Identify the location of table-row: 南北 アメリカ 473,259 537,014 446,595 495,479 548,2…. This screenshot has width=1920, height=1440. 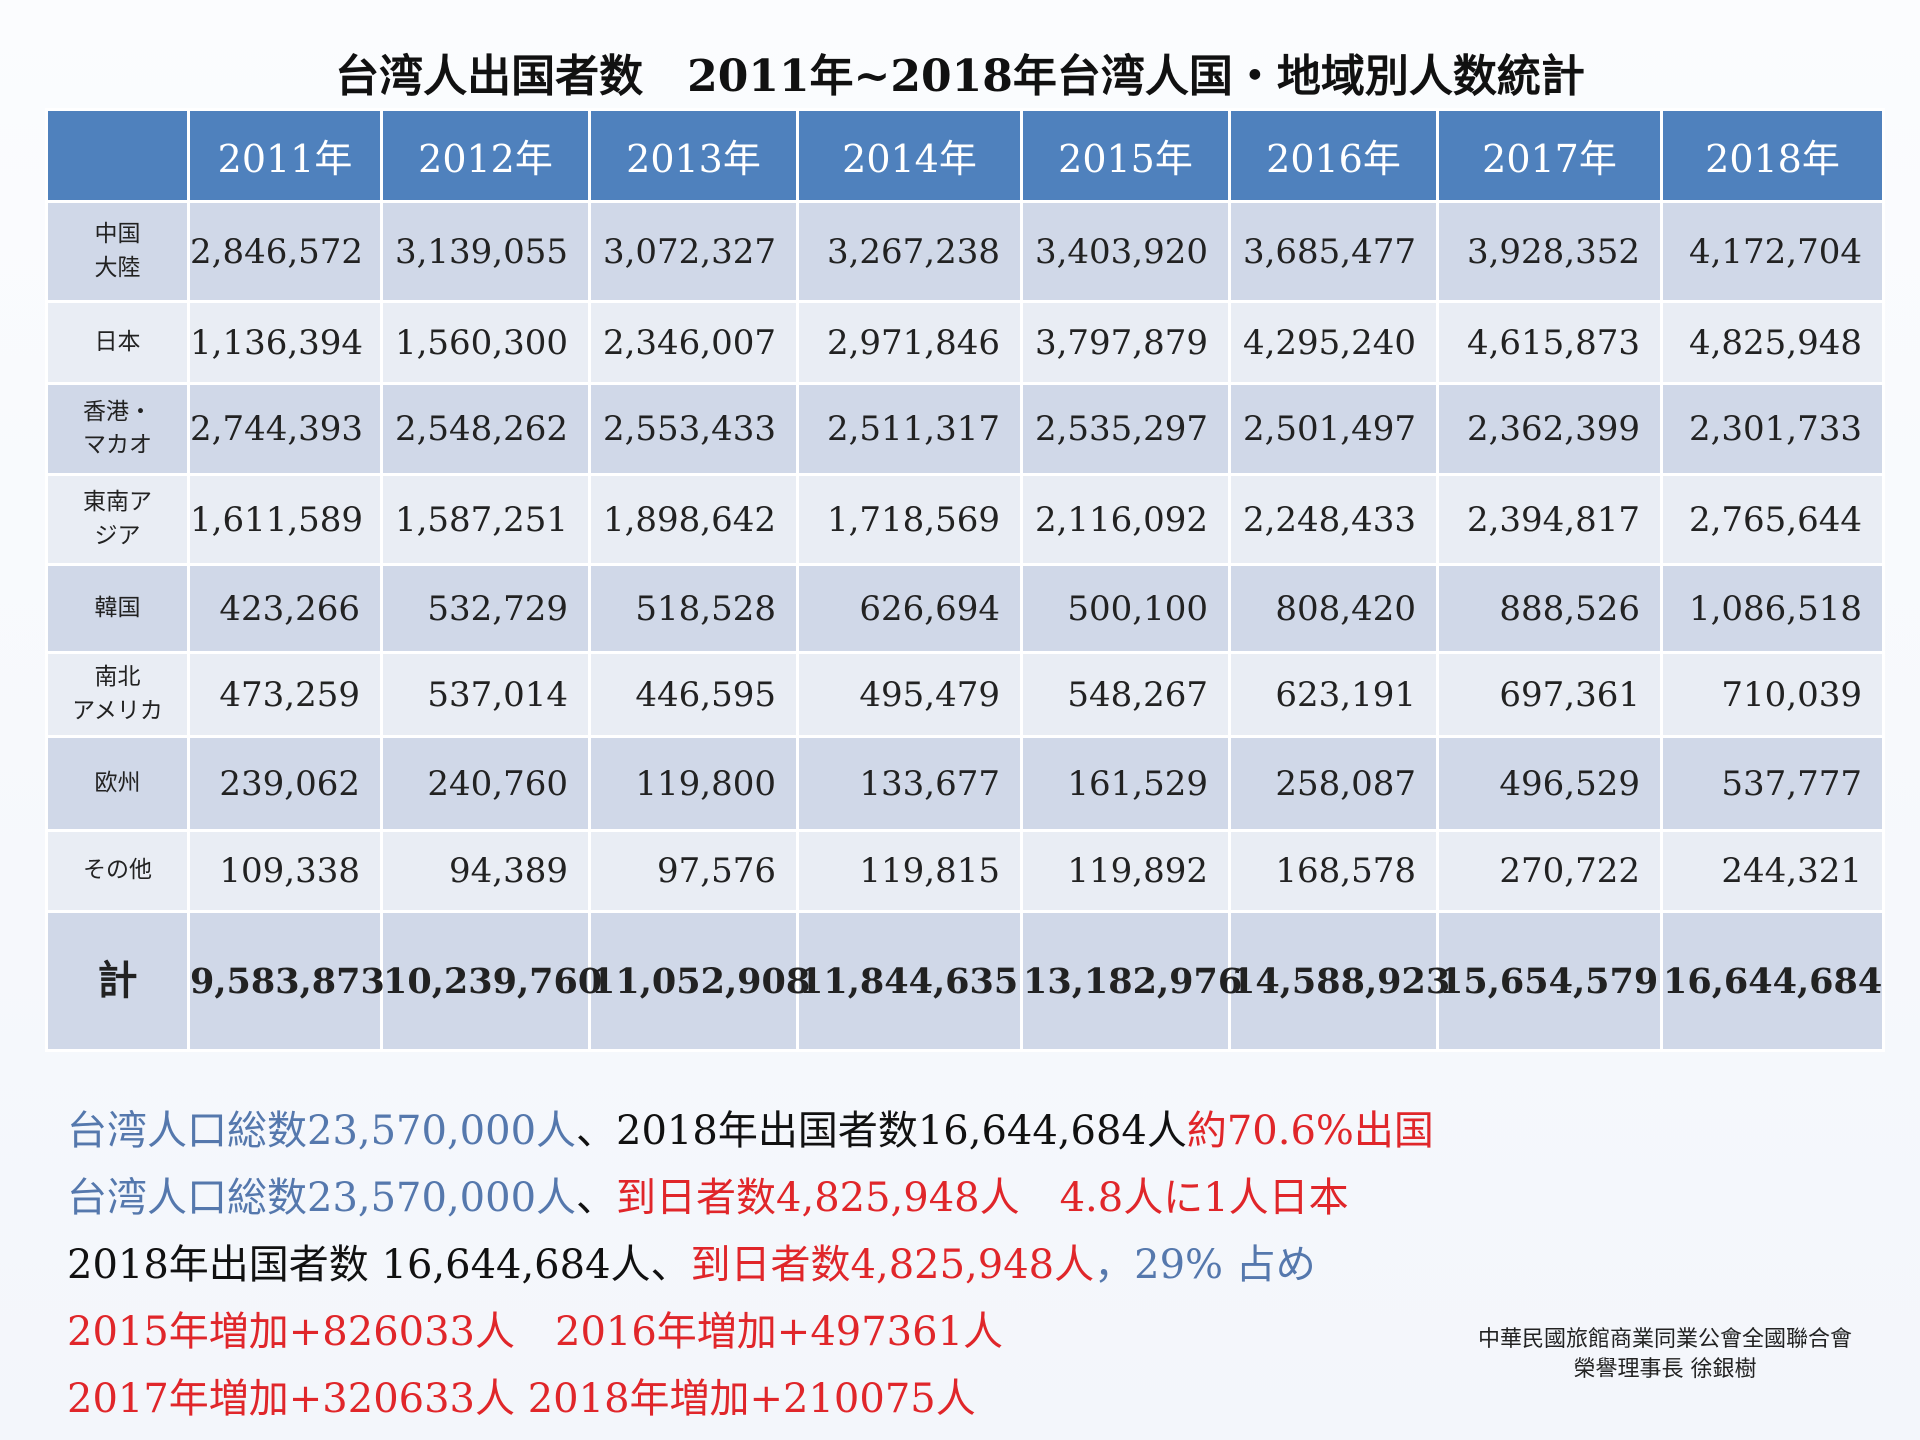
(965, 694).